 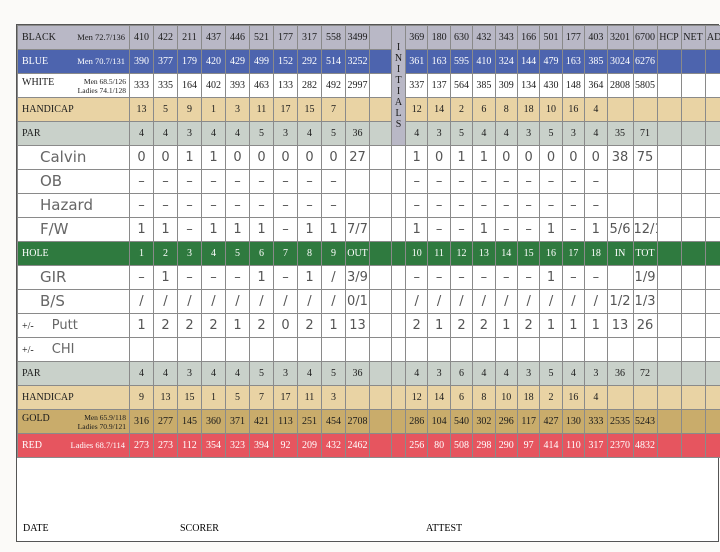 What do you see at coordinates (645, 181) in the screenshot?
I see `total-cell` at bounding box center [645, 181].